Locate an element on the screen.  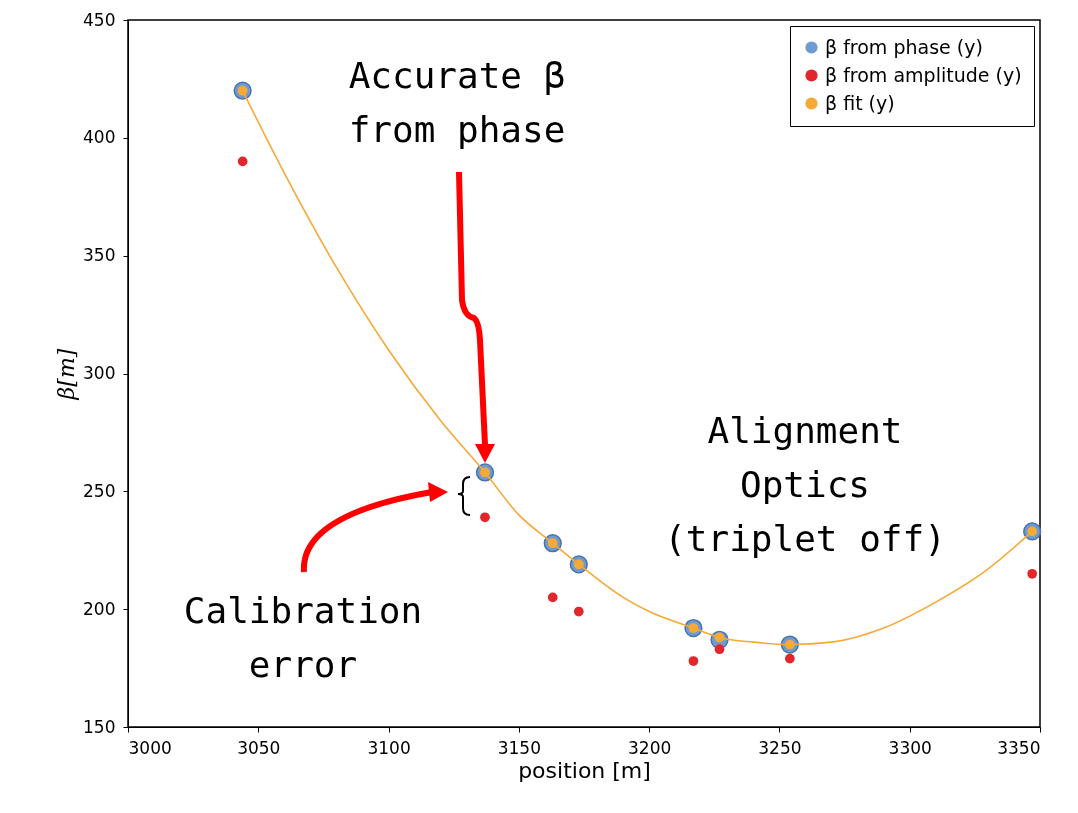
legend-label: β from phase (y) is located at coordinates (904, 46).